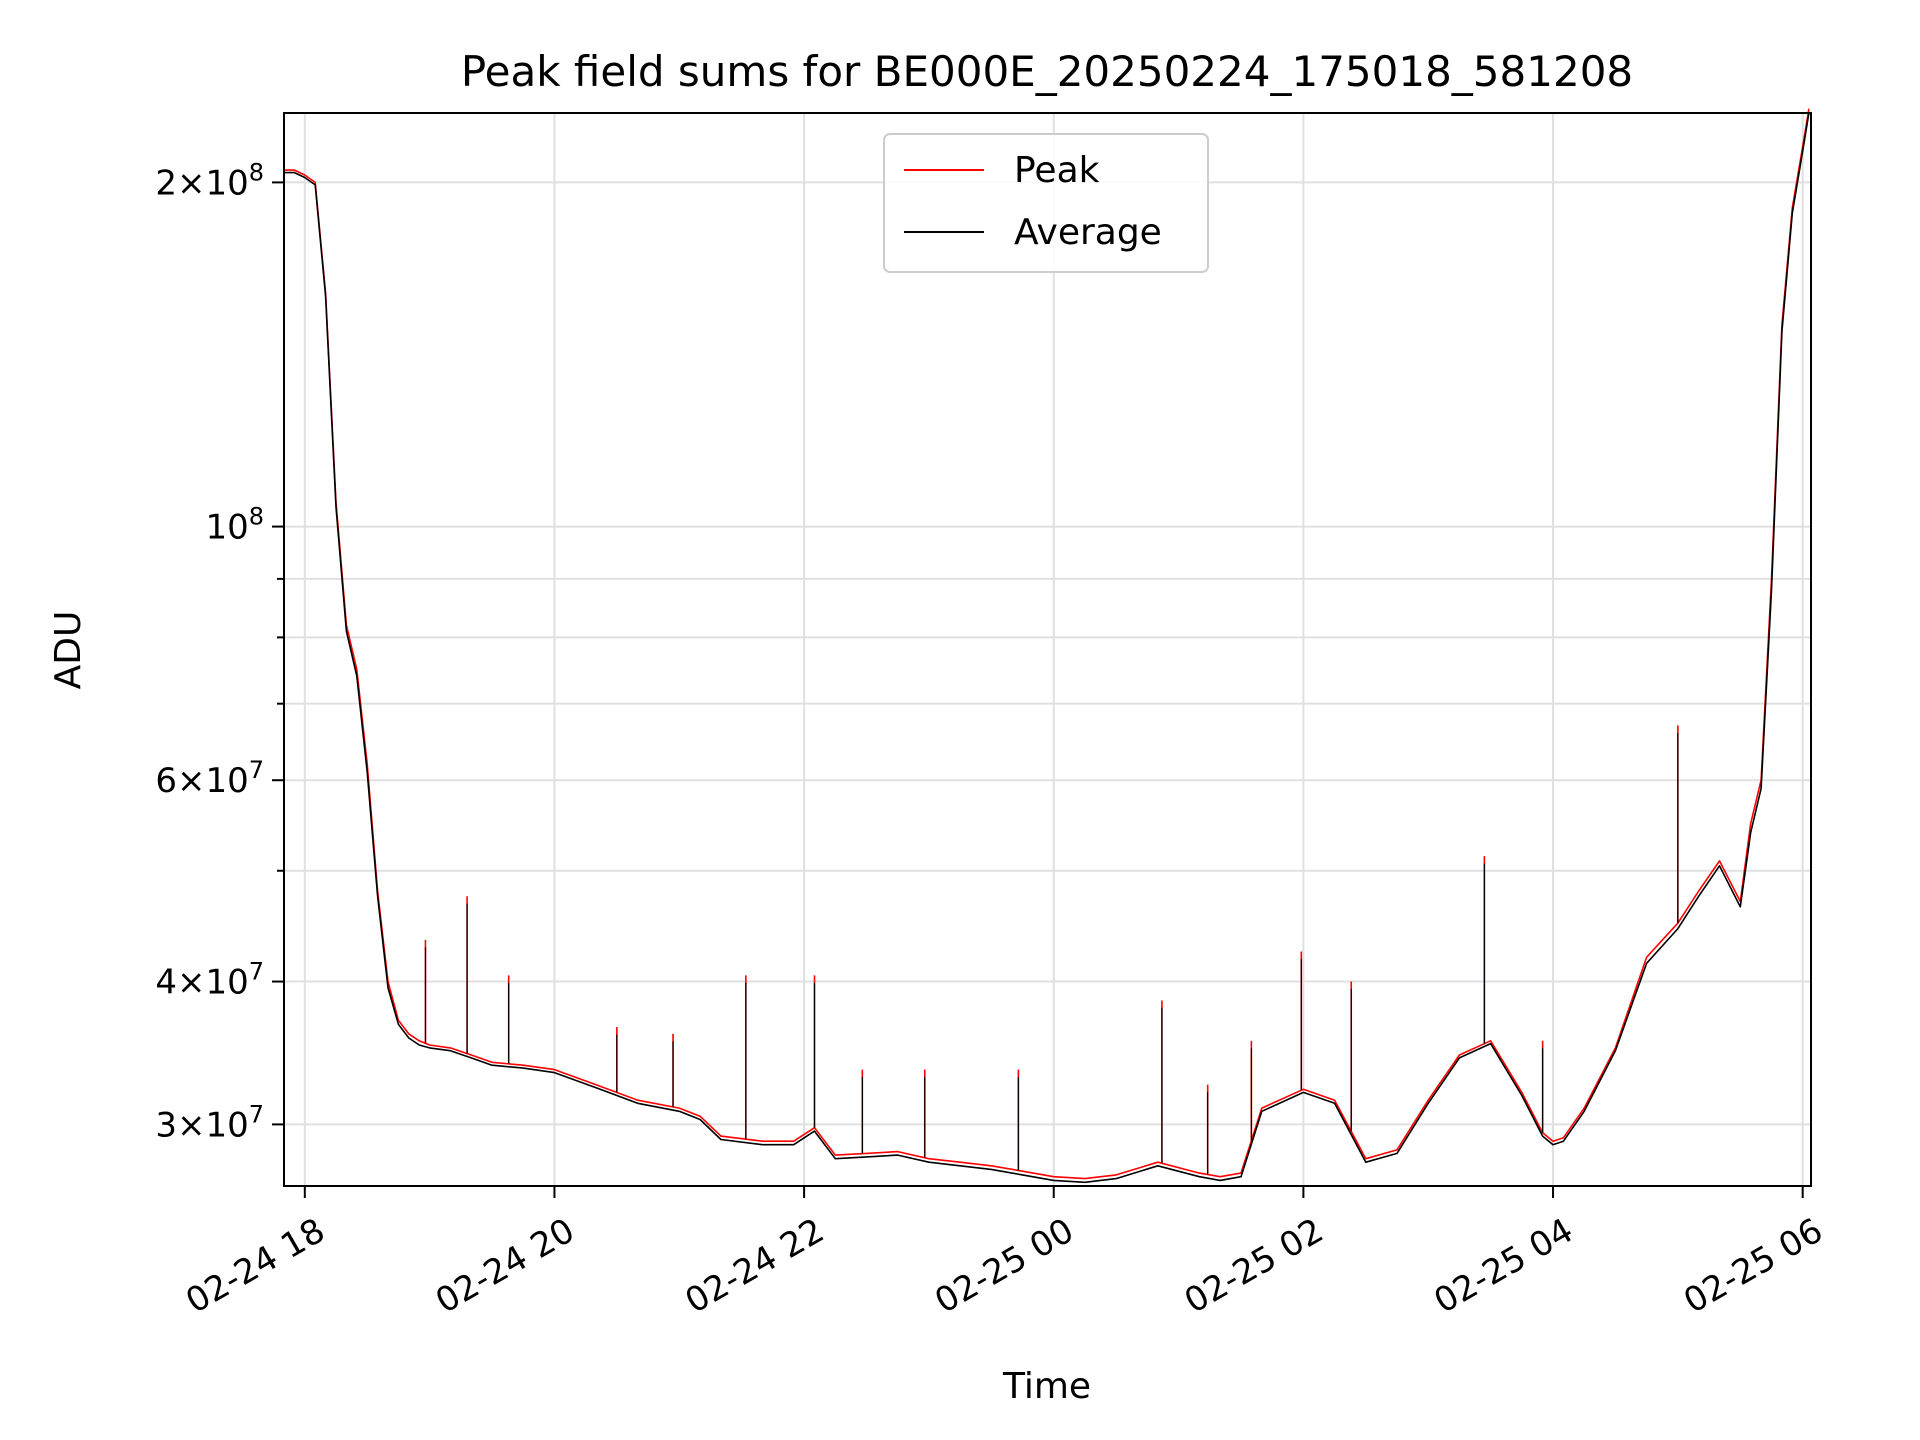  What do you see at coordinates (68, 650) in the screenshot?
I see `y-axis-title: ADU` at bounding box center [68, 650].